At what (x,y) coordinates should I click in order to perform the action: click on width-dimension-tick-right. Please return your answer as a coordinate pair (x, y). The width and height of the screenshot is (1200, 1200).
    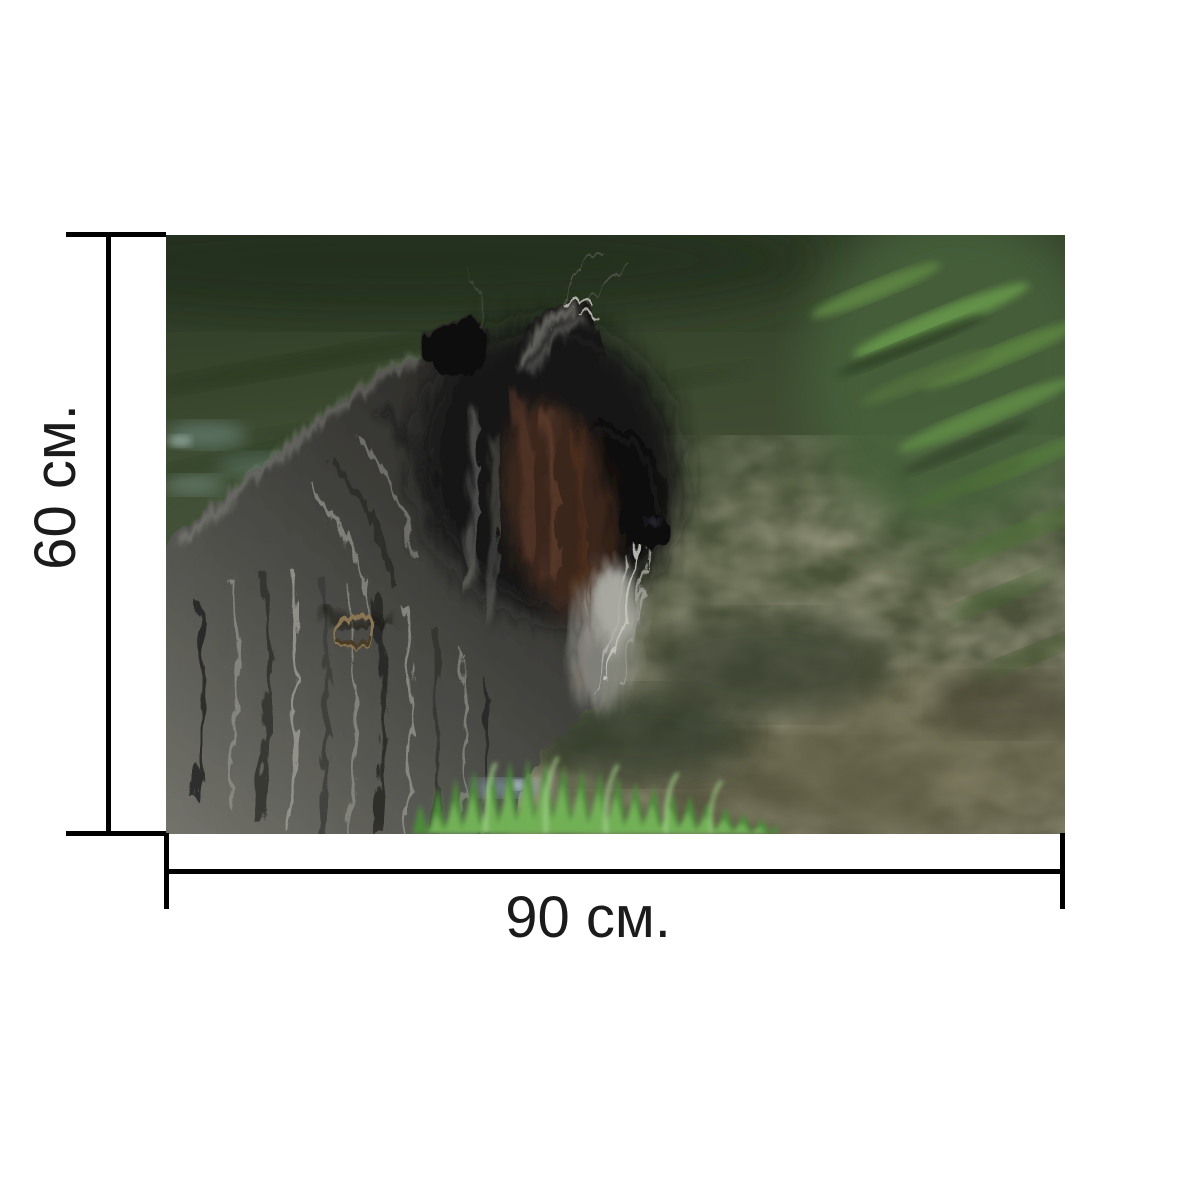
    Looking at the image, I should click on (1062, 871).